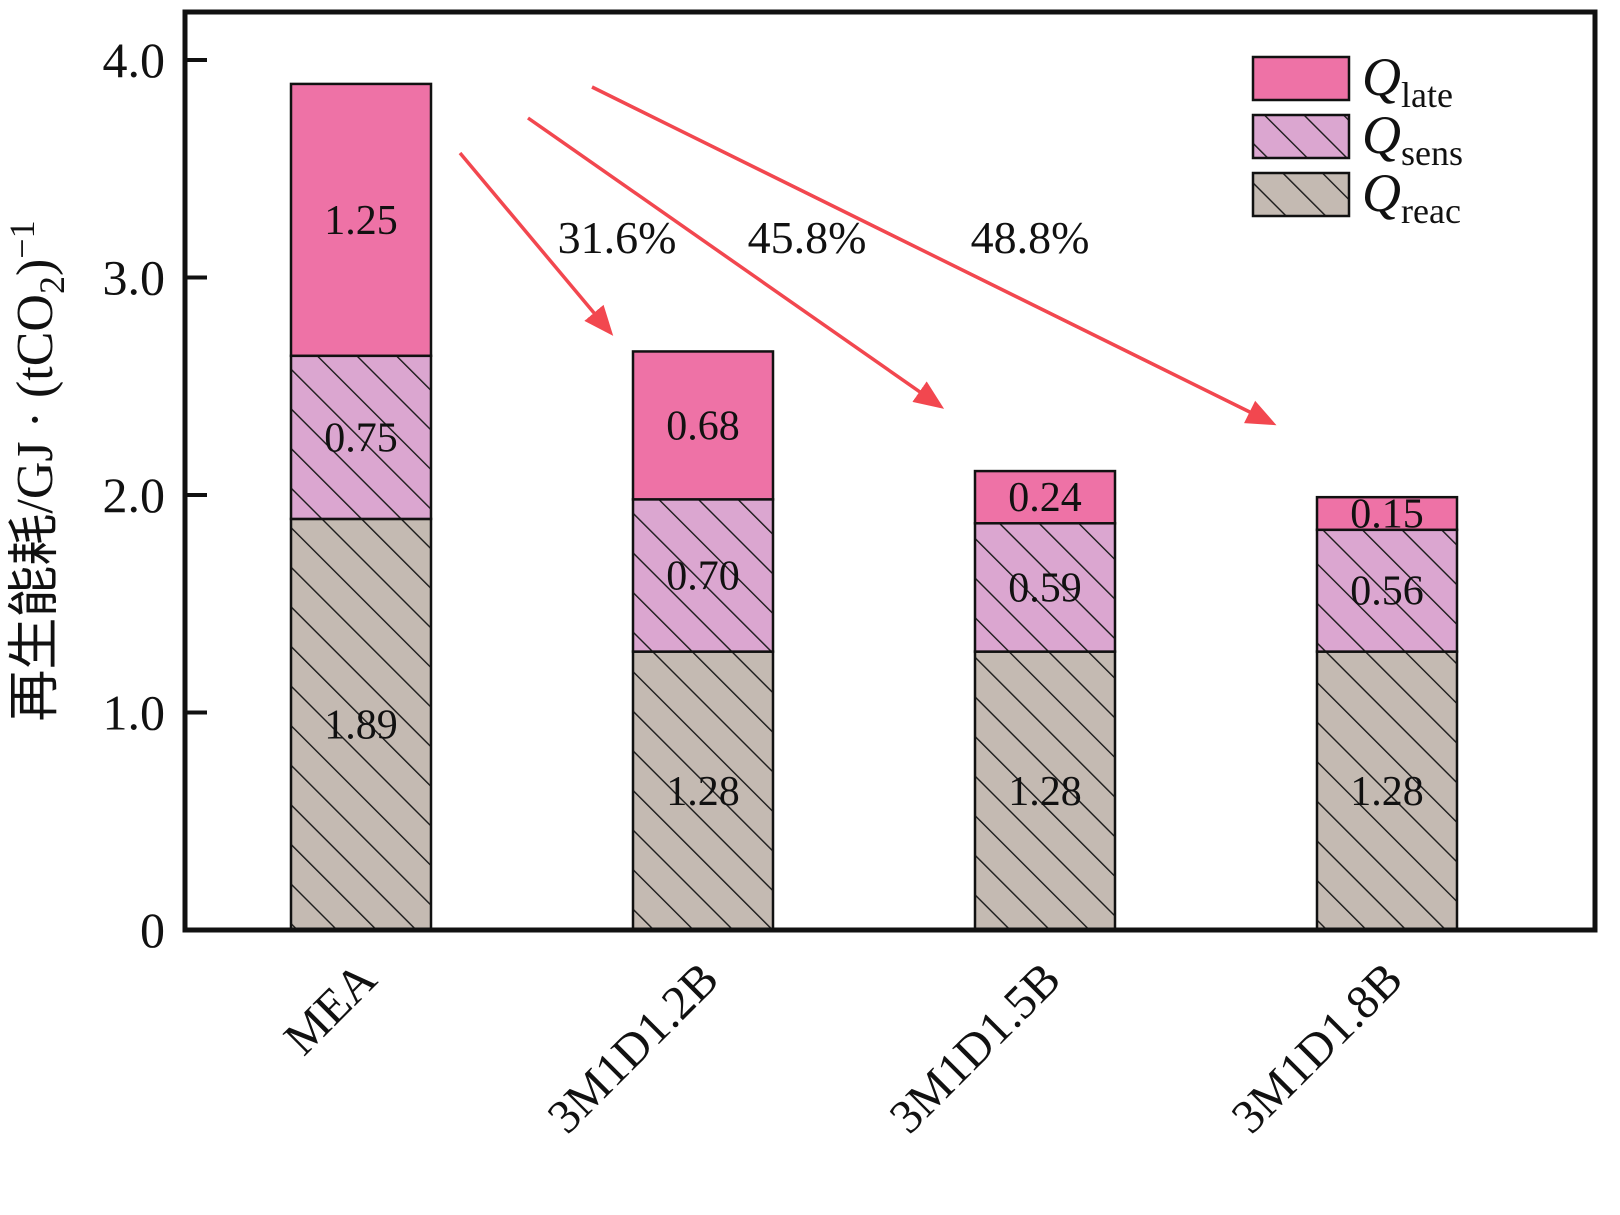 The image size is (1620, 1215). What do you see at coordinates (1030, 237) in the screenshot?
I see `percent-label-3: 48.8%` at bounding box center [1030, 237].